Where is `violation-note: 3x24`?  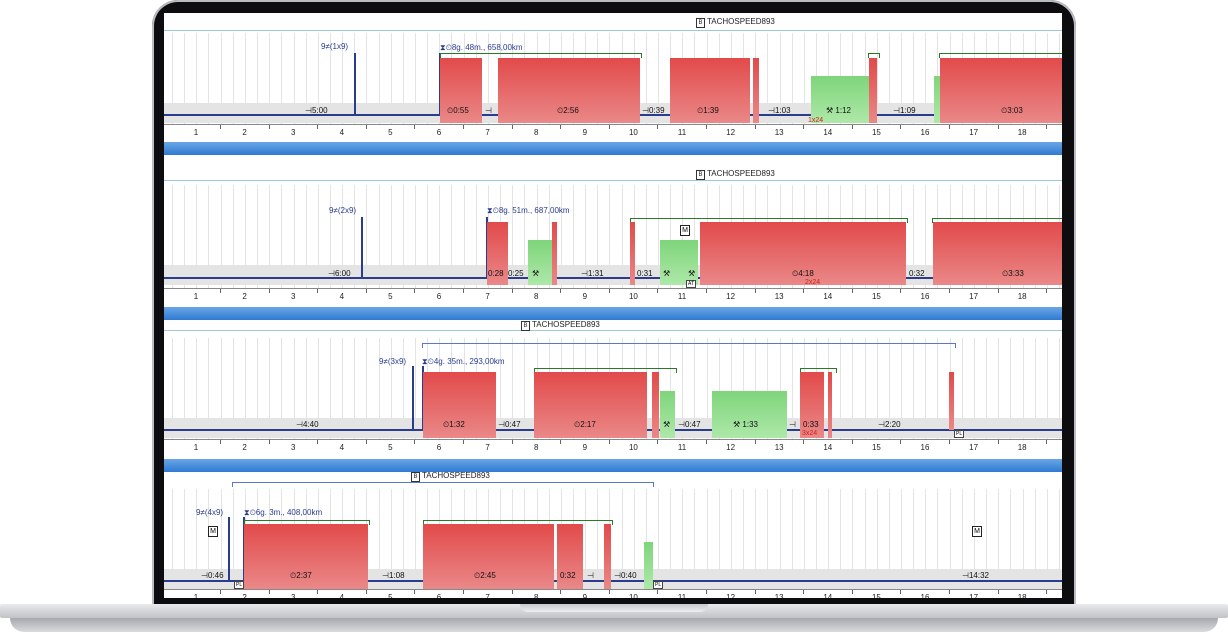
violation-note: 3x24 is located at coordinates (810, 433).